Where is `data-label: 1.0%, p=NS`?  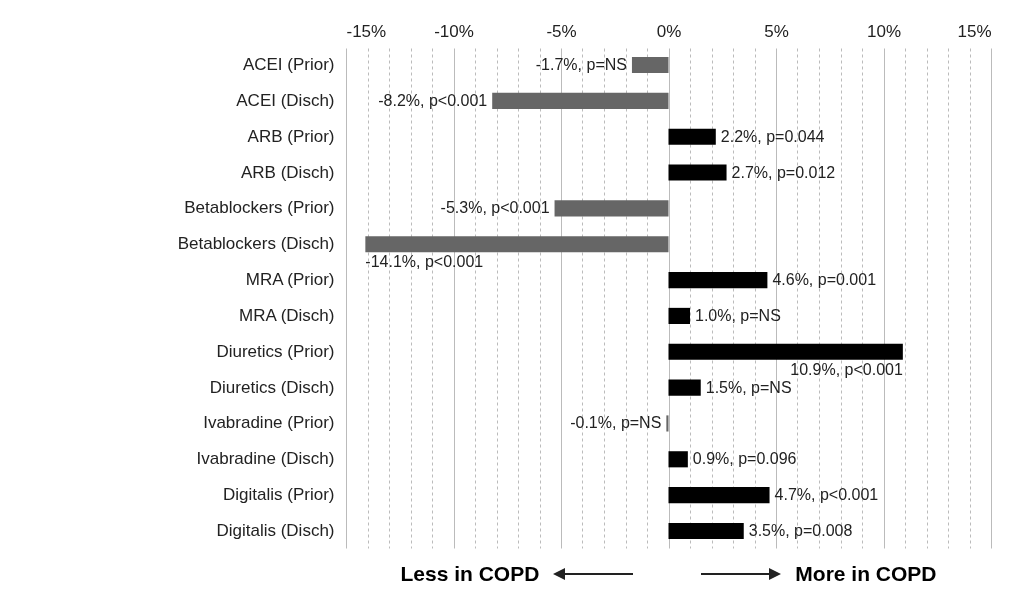
data-label: 1.0%, p=NS is located at coordinates (738, 315).